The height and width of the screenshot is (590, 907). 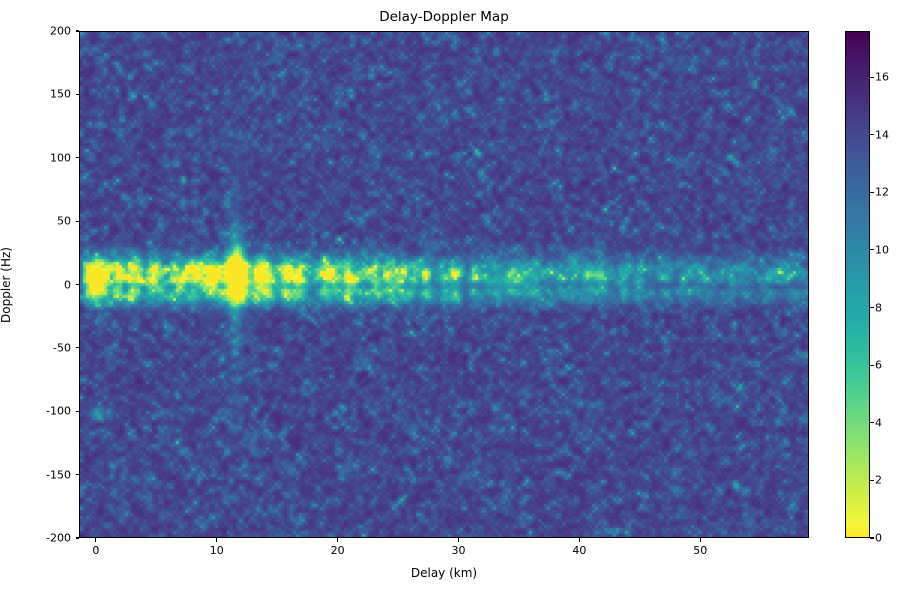 I want to click on y-tick-label: -150, so click(x=58, y=475).